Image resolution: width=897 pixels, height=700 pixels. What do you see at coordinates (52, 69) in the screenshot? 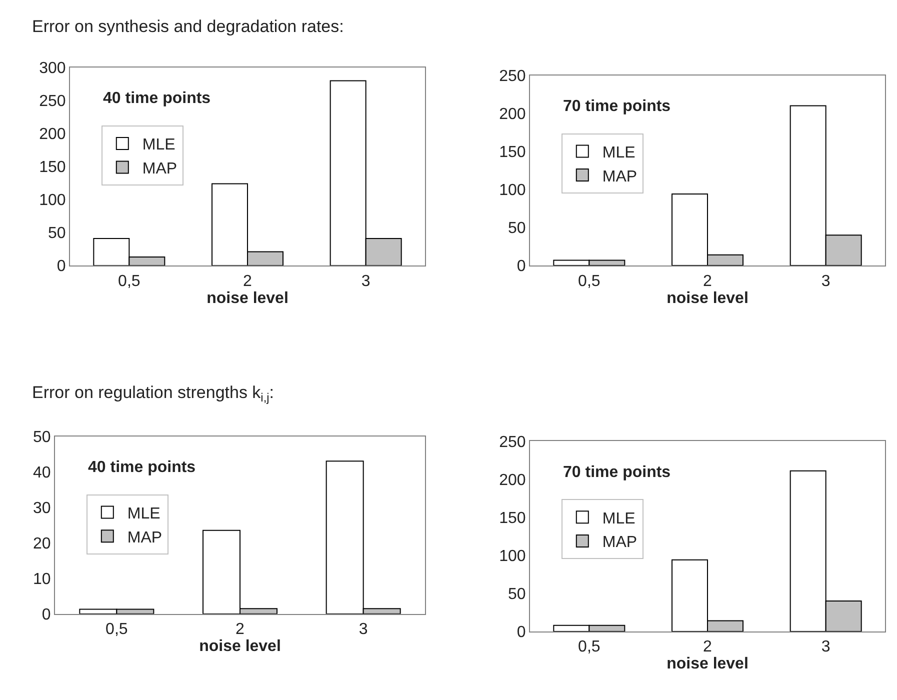
I see `y-tick-label: 300` at bounding box center [52, 69].